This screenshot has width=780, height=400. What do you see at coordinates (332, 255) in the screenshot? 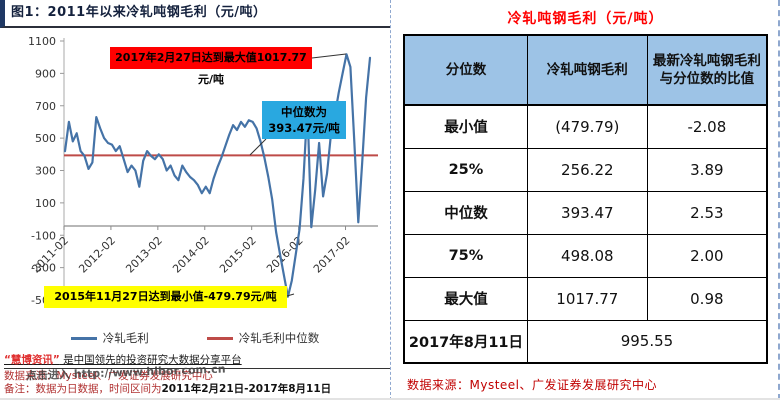
I see `x-tick-label: 2017-02` at bounding box center [332, 255].